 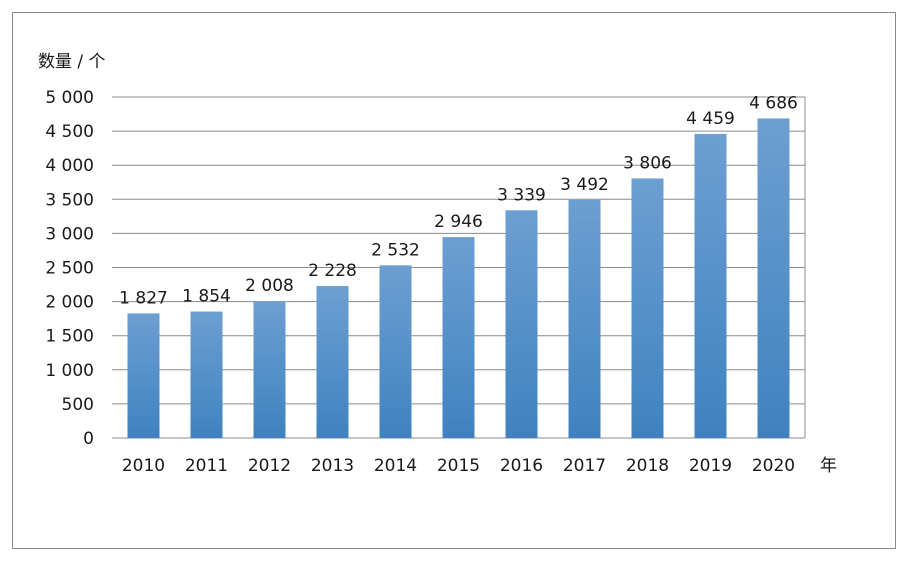 I want to click on data-label-2016: 3 339, so click(x=521, y=195).